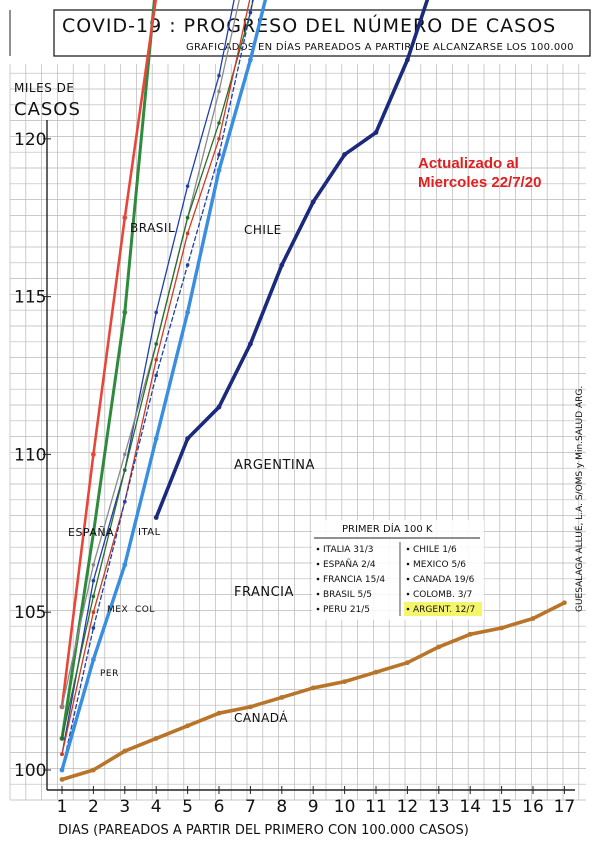 This screenshot has width=598, height=861. What do you see at coordinates (156, 807) in the screenshot?
I see `x-tick-label: 4` at bounding box center [156, 807].